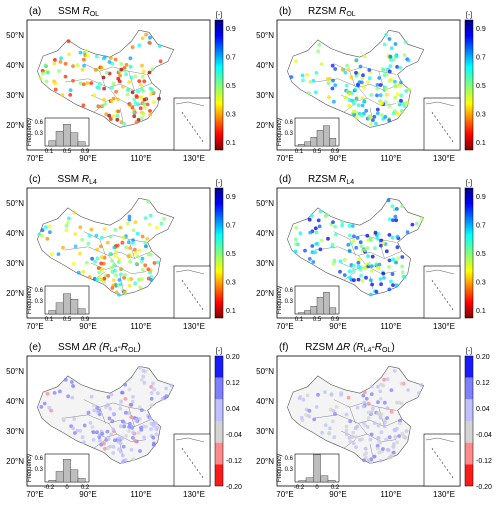 This screenshot has width=500, height=506. Describe the element at coordinates (36, 347) in the screenshot. I see `panel-letter: (e)` at that location.